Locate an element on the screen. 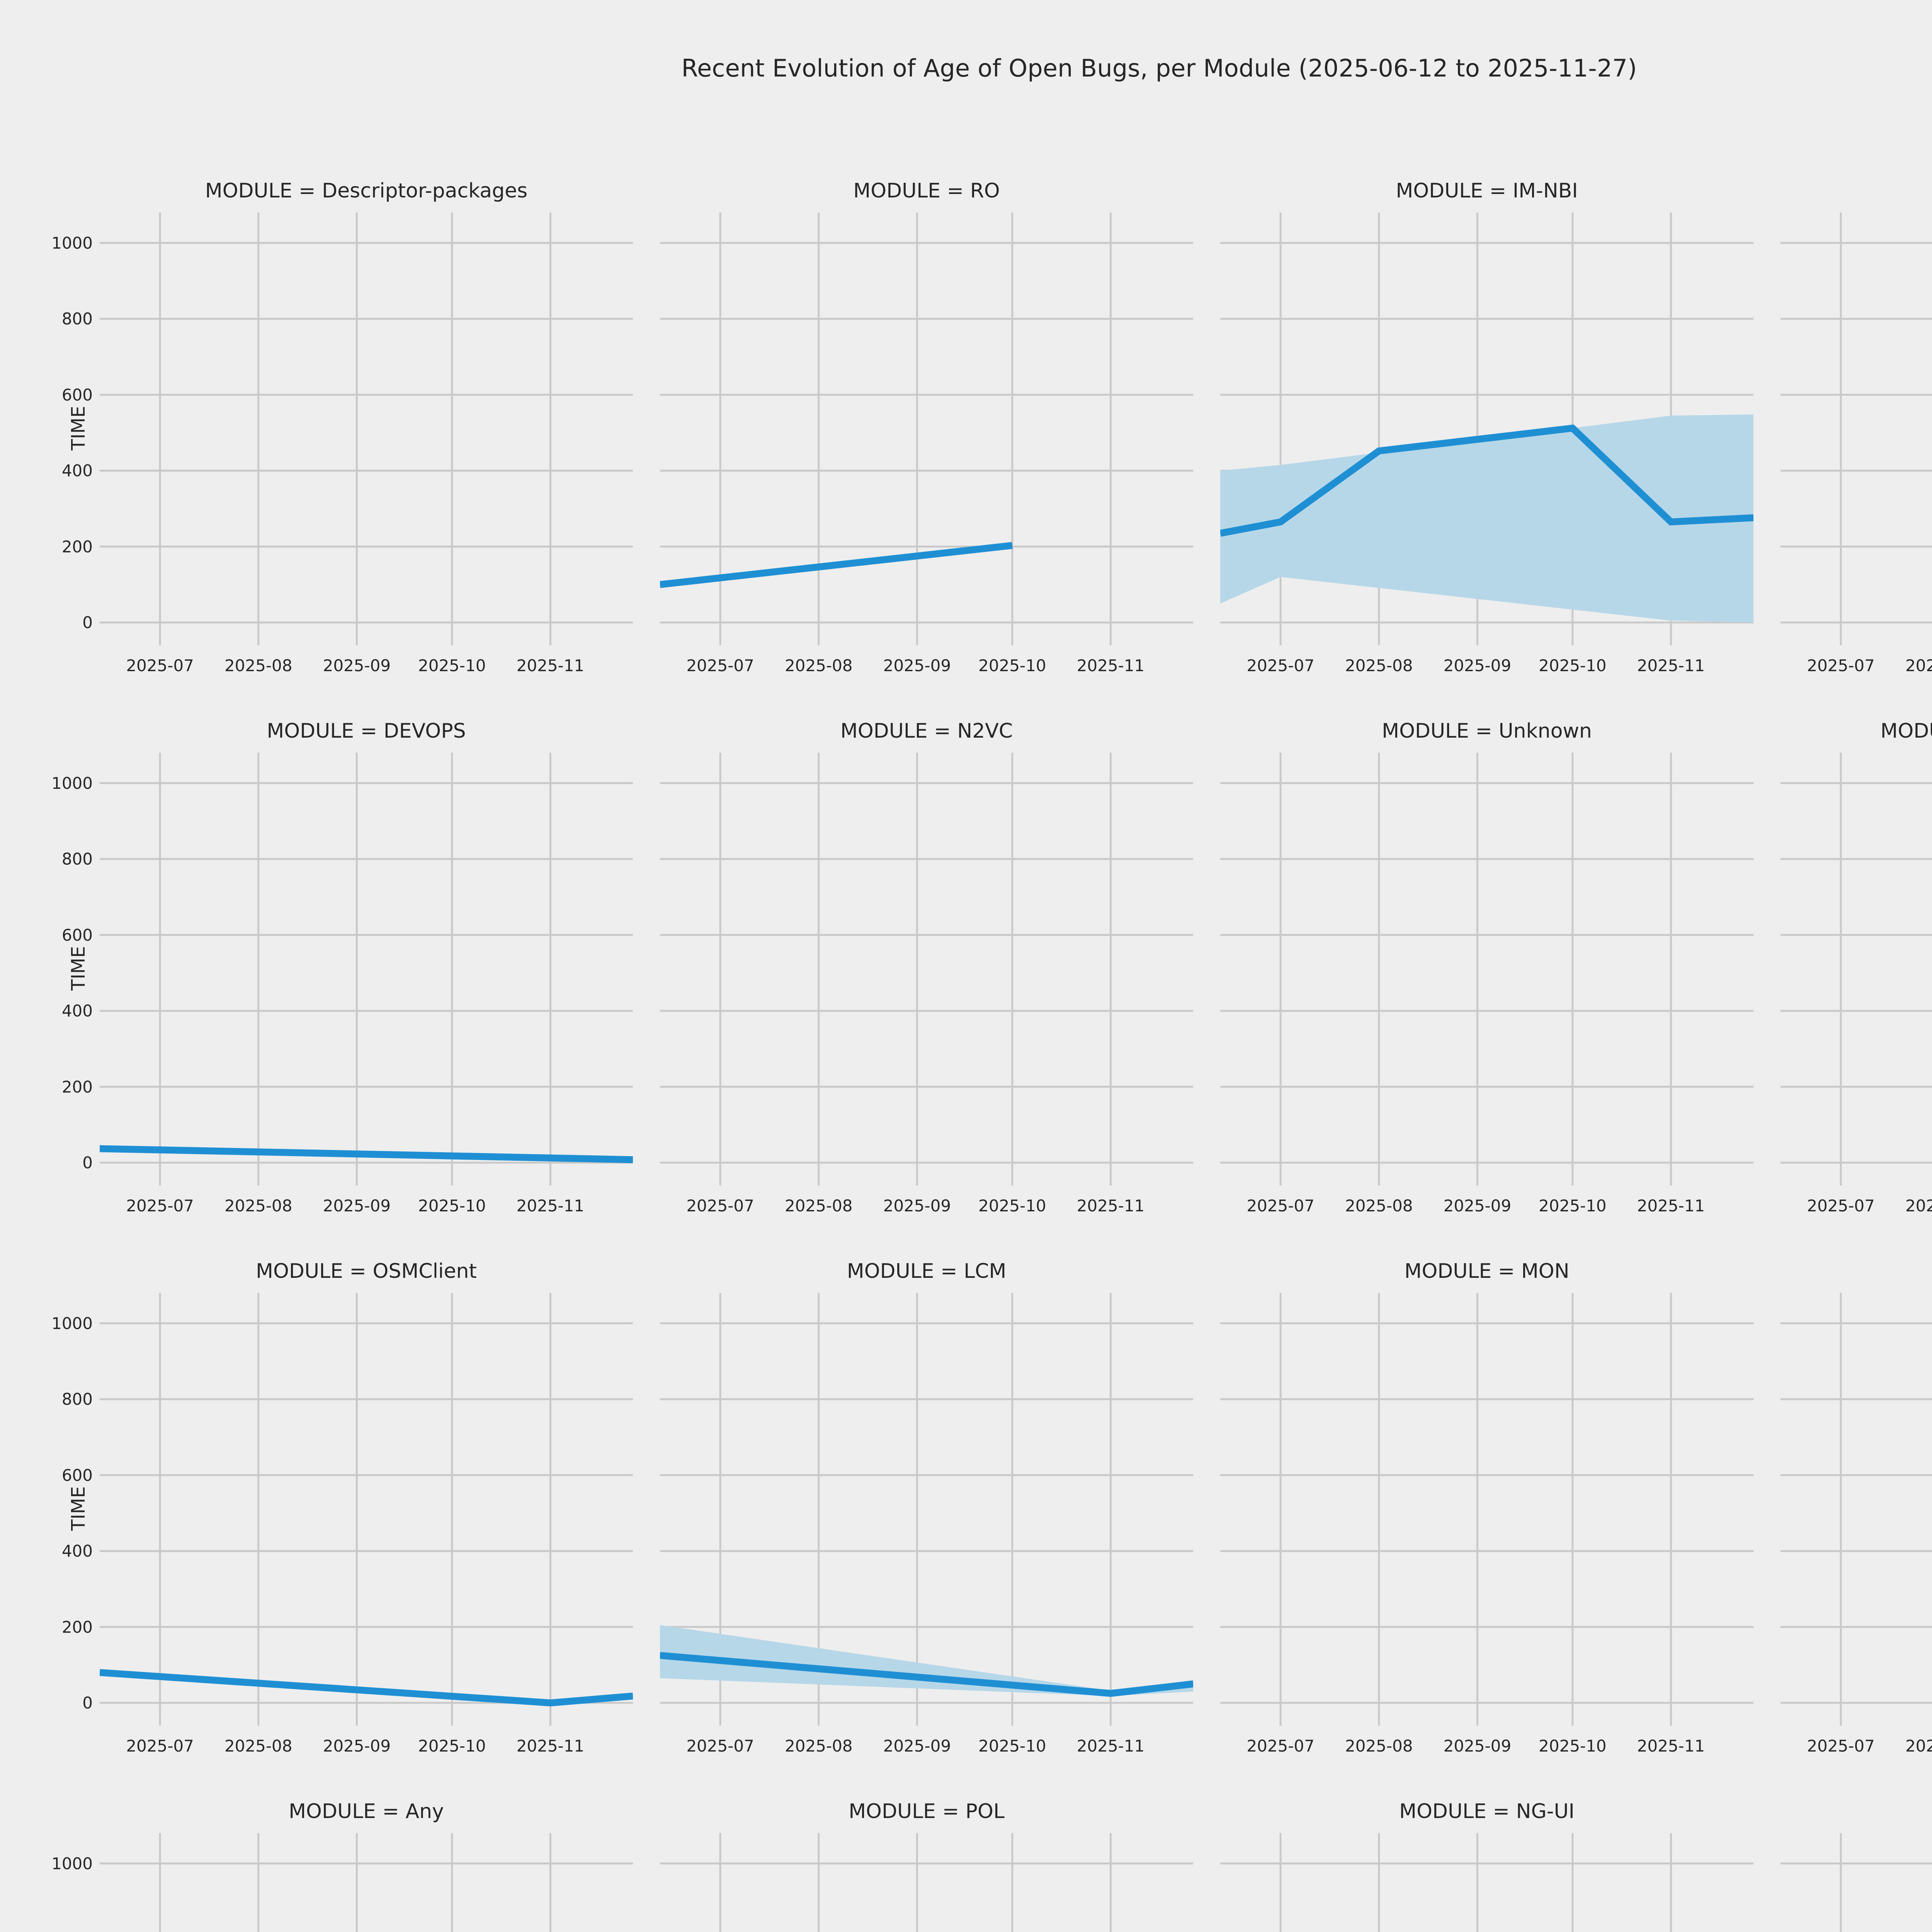 The image size is (1932, 1932). panel-title: MODULE = POL is located at coordinates (927, 1812).